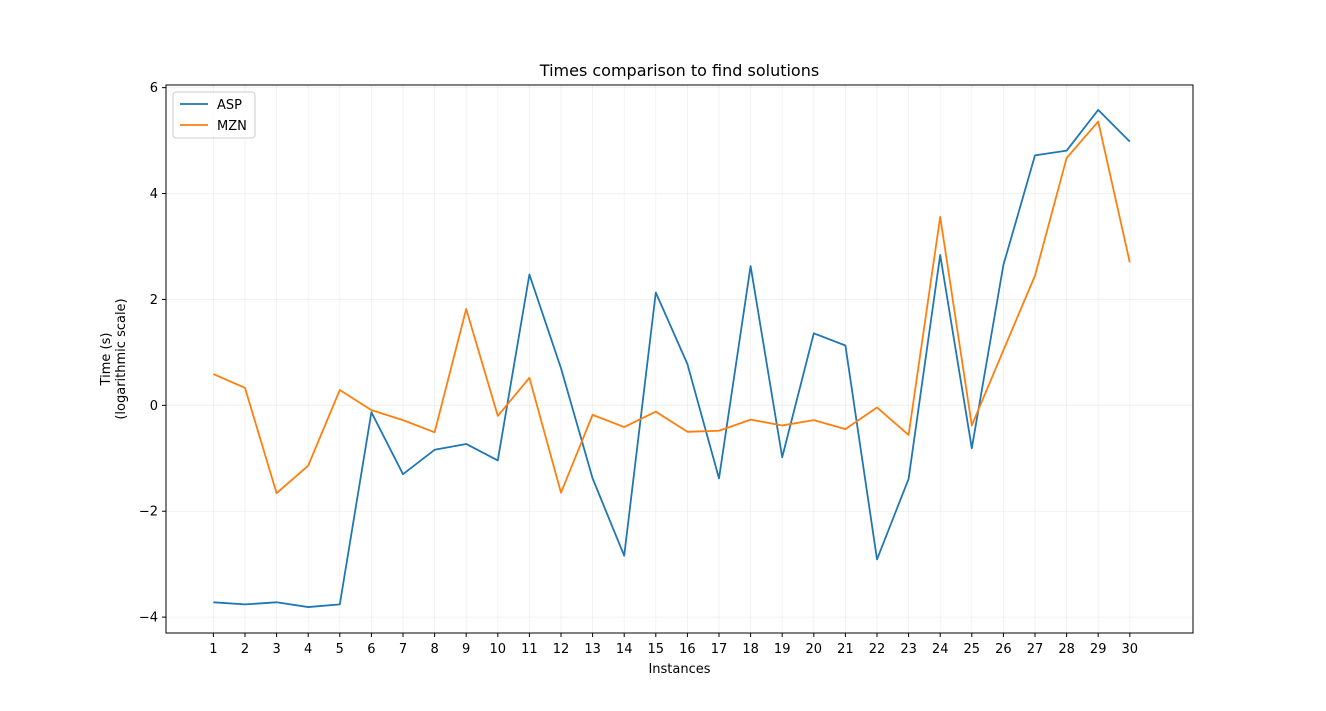 This screenshot has height=711, width=1326. I want to click on x-tick-label: 18, so click(750, 649).